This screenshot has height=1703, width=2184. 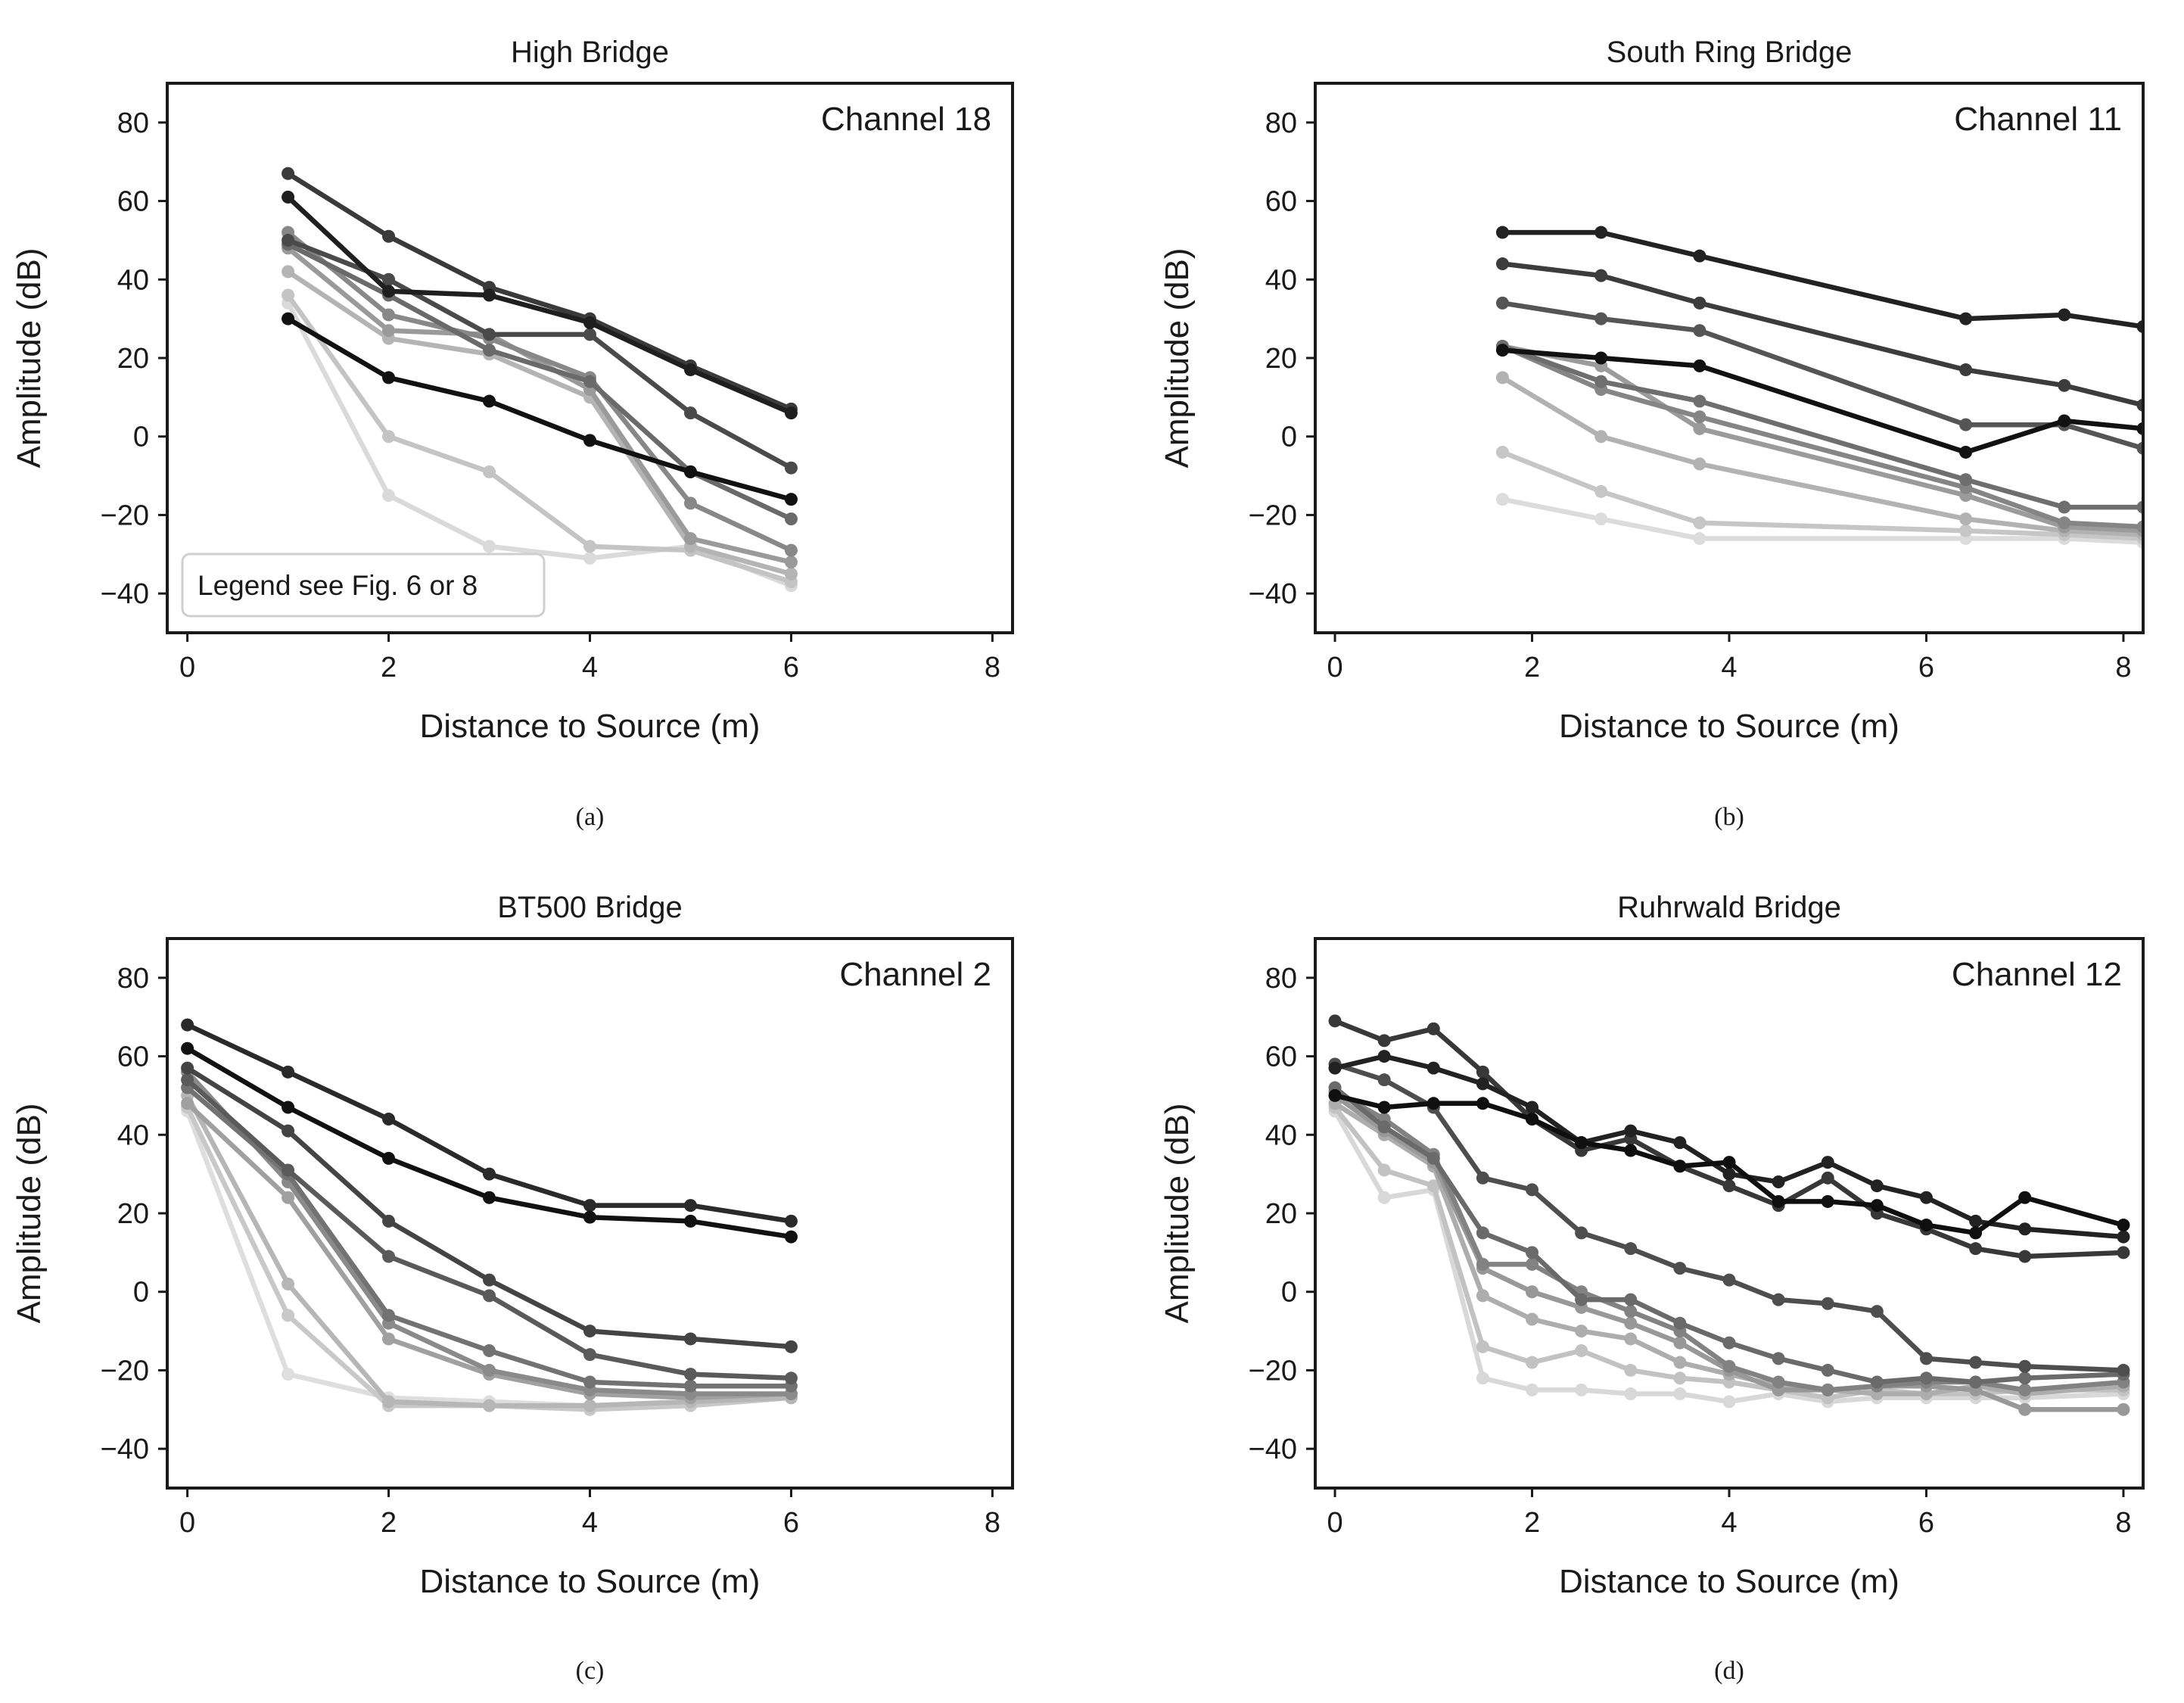 I want to click on y-tick-label: 60, so click(x=1281, y=202).